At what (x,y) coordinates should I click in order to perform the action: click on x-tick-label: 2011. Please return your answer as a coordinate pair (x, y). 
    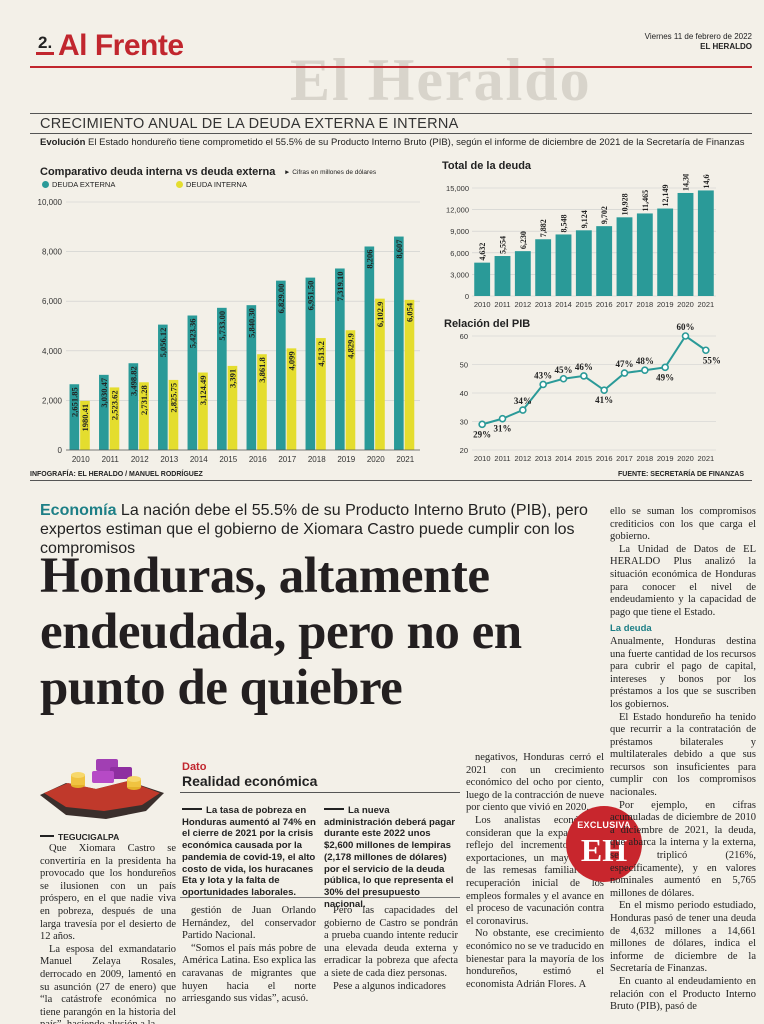
    Looking at the image, I should click on (502, 458).